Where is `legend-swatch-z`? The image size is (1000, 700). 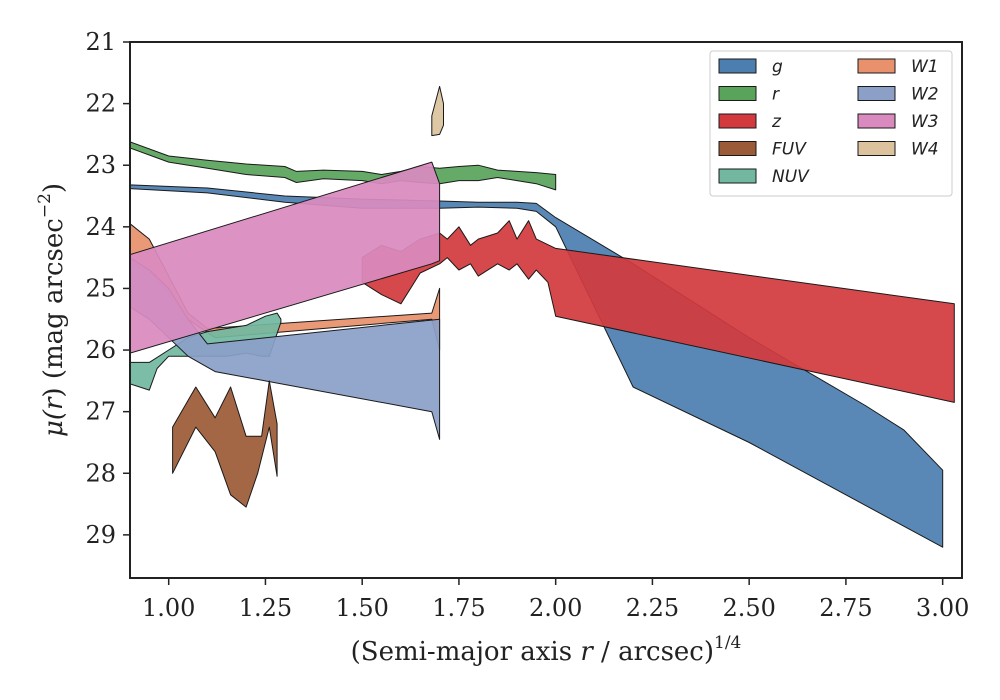 legend-swatch-z is located at coordinates (737, 121).